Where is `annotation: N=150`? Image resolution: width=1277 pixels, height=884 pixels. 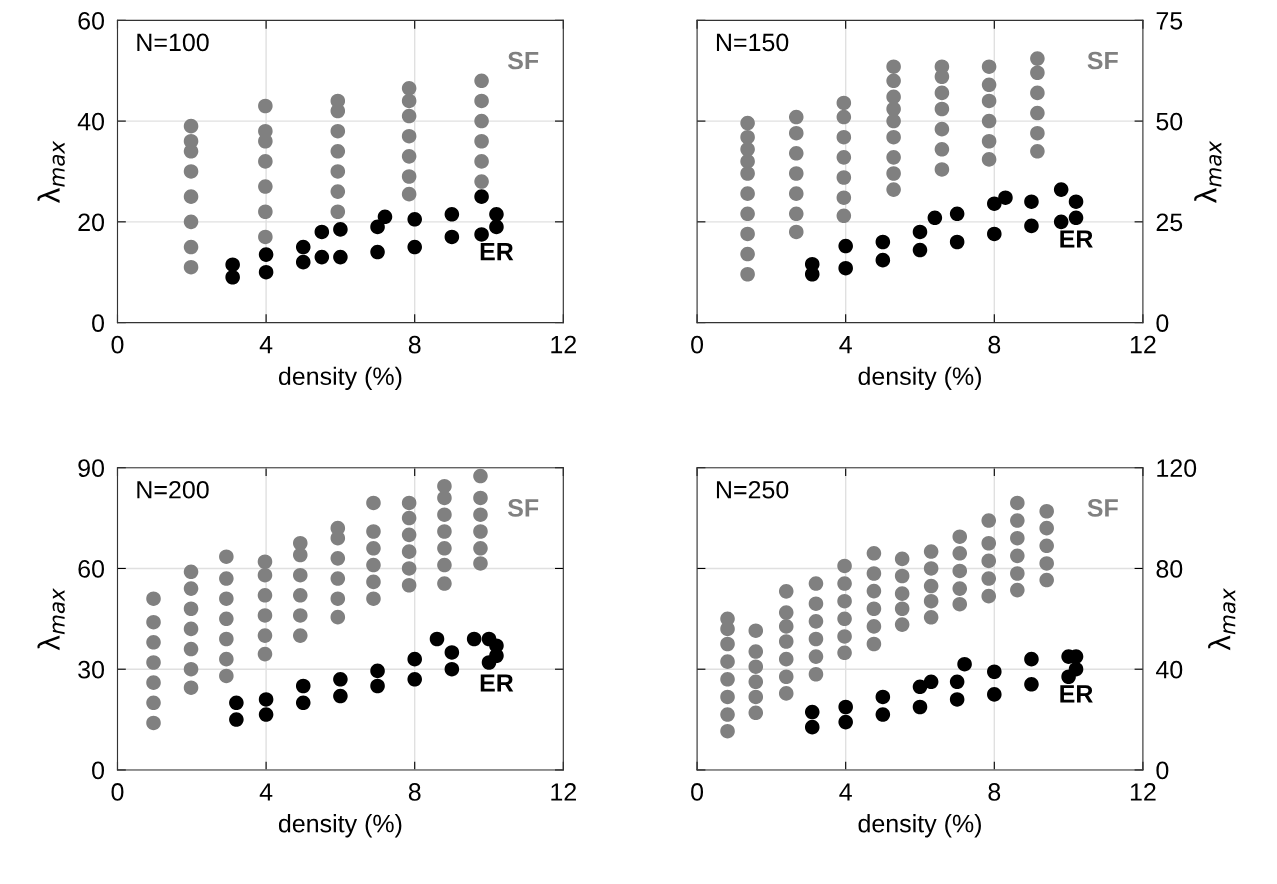 annotation: N=150 is located at coordinates (752, 42).